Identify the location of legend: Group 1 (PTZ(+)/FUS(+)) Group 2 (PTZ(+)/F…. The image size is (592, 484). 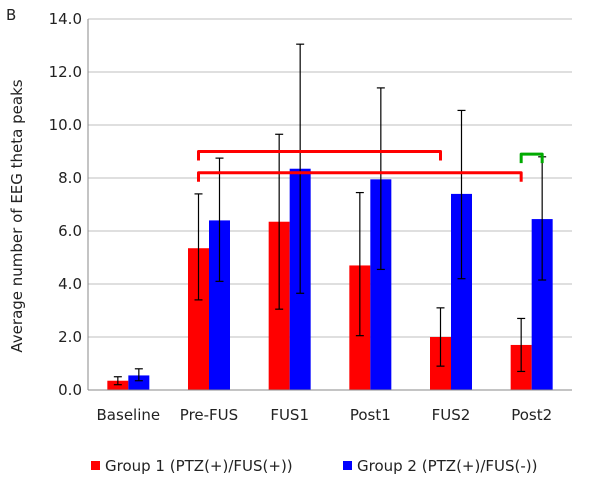
(314, 466).